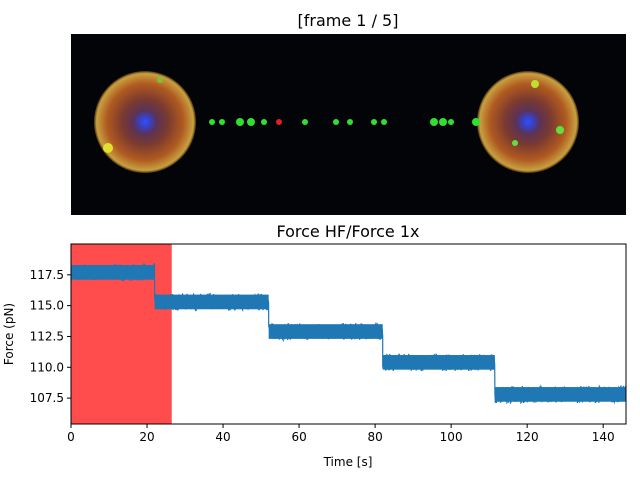  What do you see at coordinates (47, 275) in the screenshot?
I see `y-tick-label: 117.5` at bounding box center [47, 275].